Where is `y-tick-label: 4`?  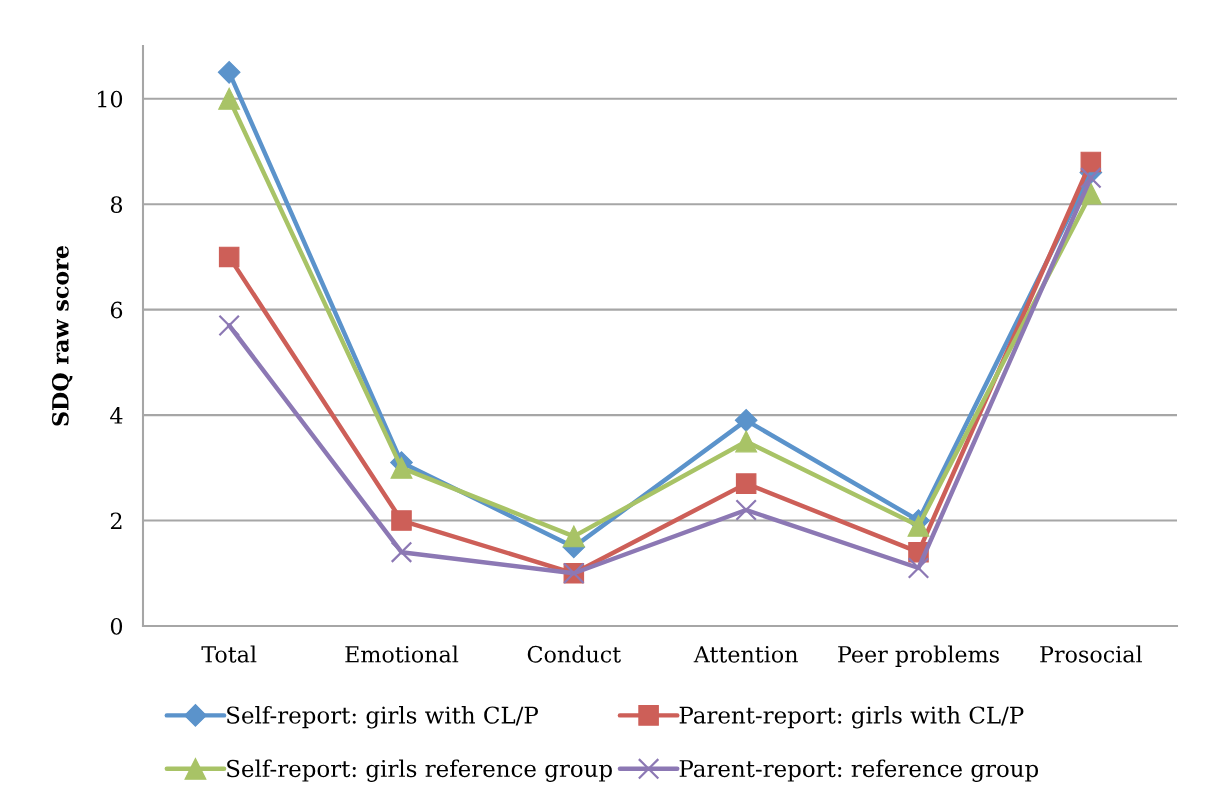 y-tick-label: 4 is located at coordinates (116, 415).